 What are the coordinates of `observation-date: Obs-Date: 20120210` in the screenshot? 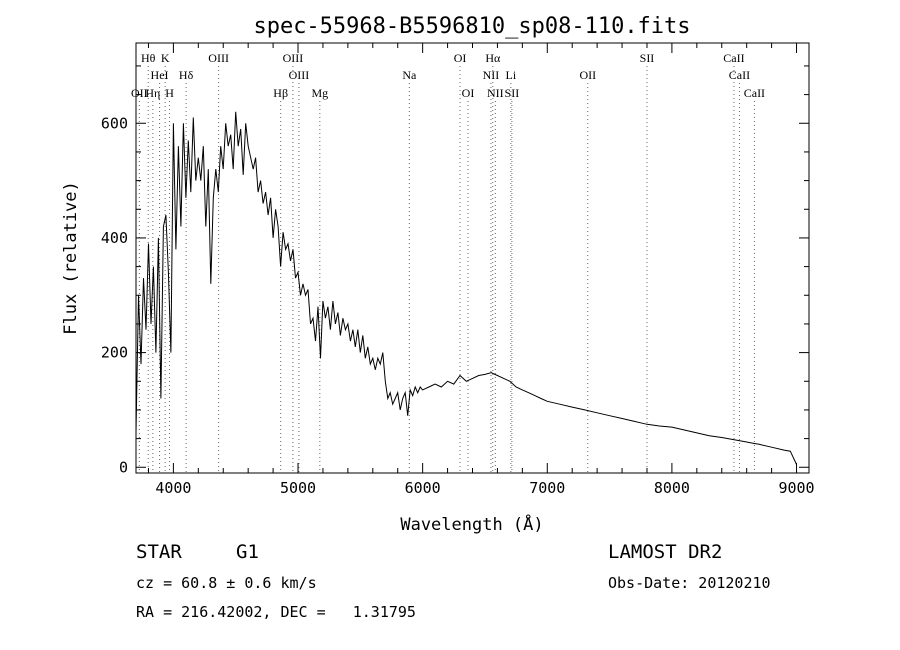 It's located at (689, 583).